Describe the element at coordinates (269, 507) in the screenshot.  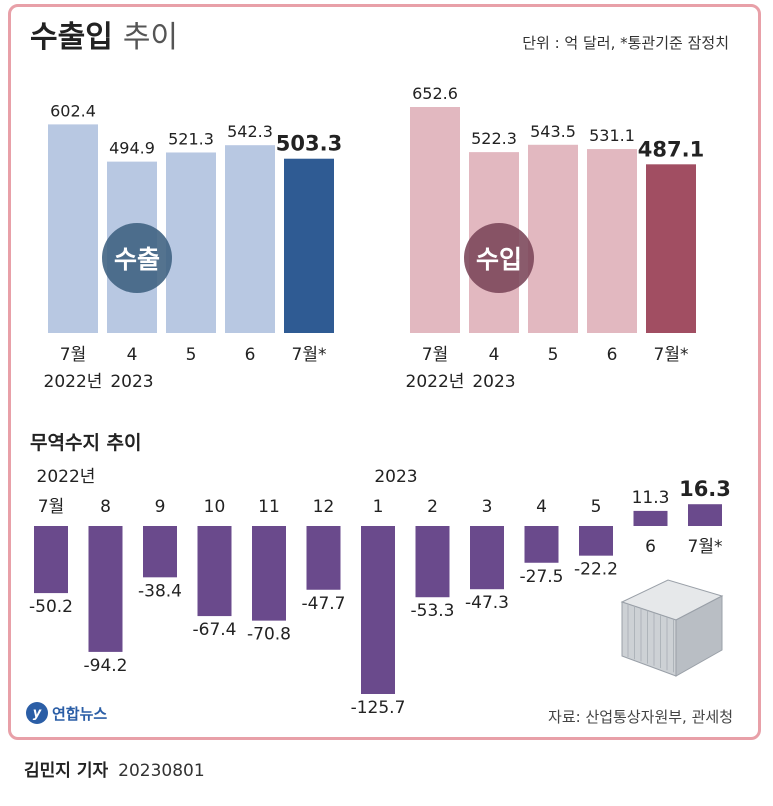
I see `balance-tick-label: 11` at that location.